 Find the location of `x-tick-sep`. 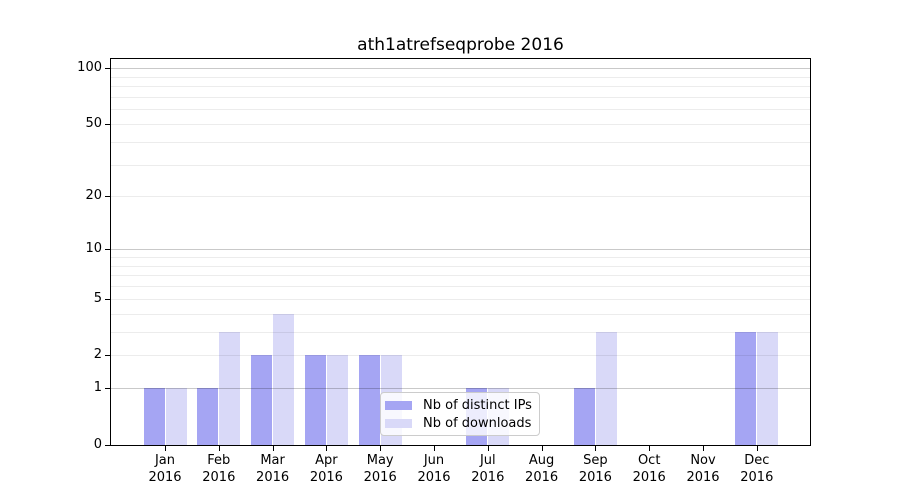

x-tick-sep is located at coordinates (596, 448).